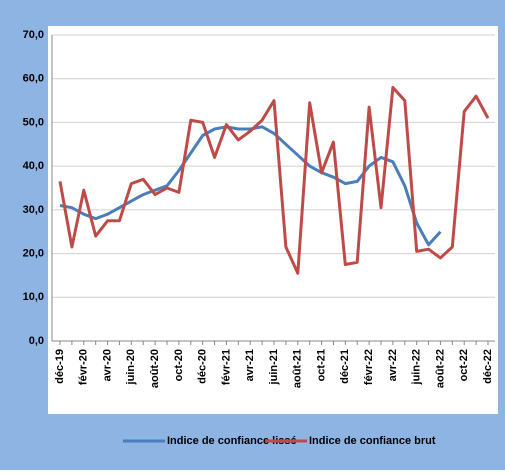  I want to click on x-tick-label: déc-21, so click(345, 366).